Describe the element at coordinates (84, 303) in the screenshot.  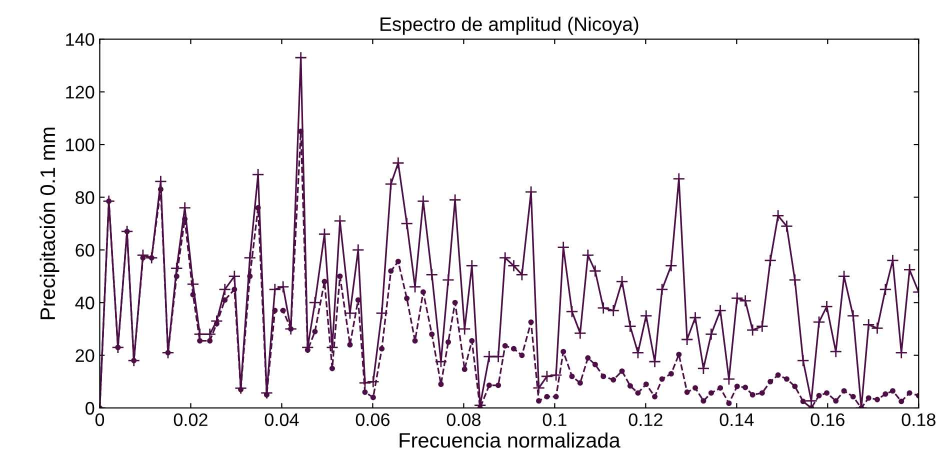
I see `y-tick-label: 40` at that location.